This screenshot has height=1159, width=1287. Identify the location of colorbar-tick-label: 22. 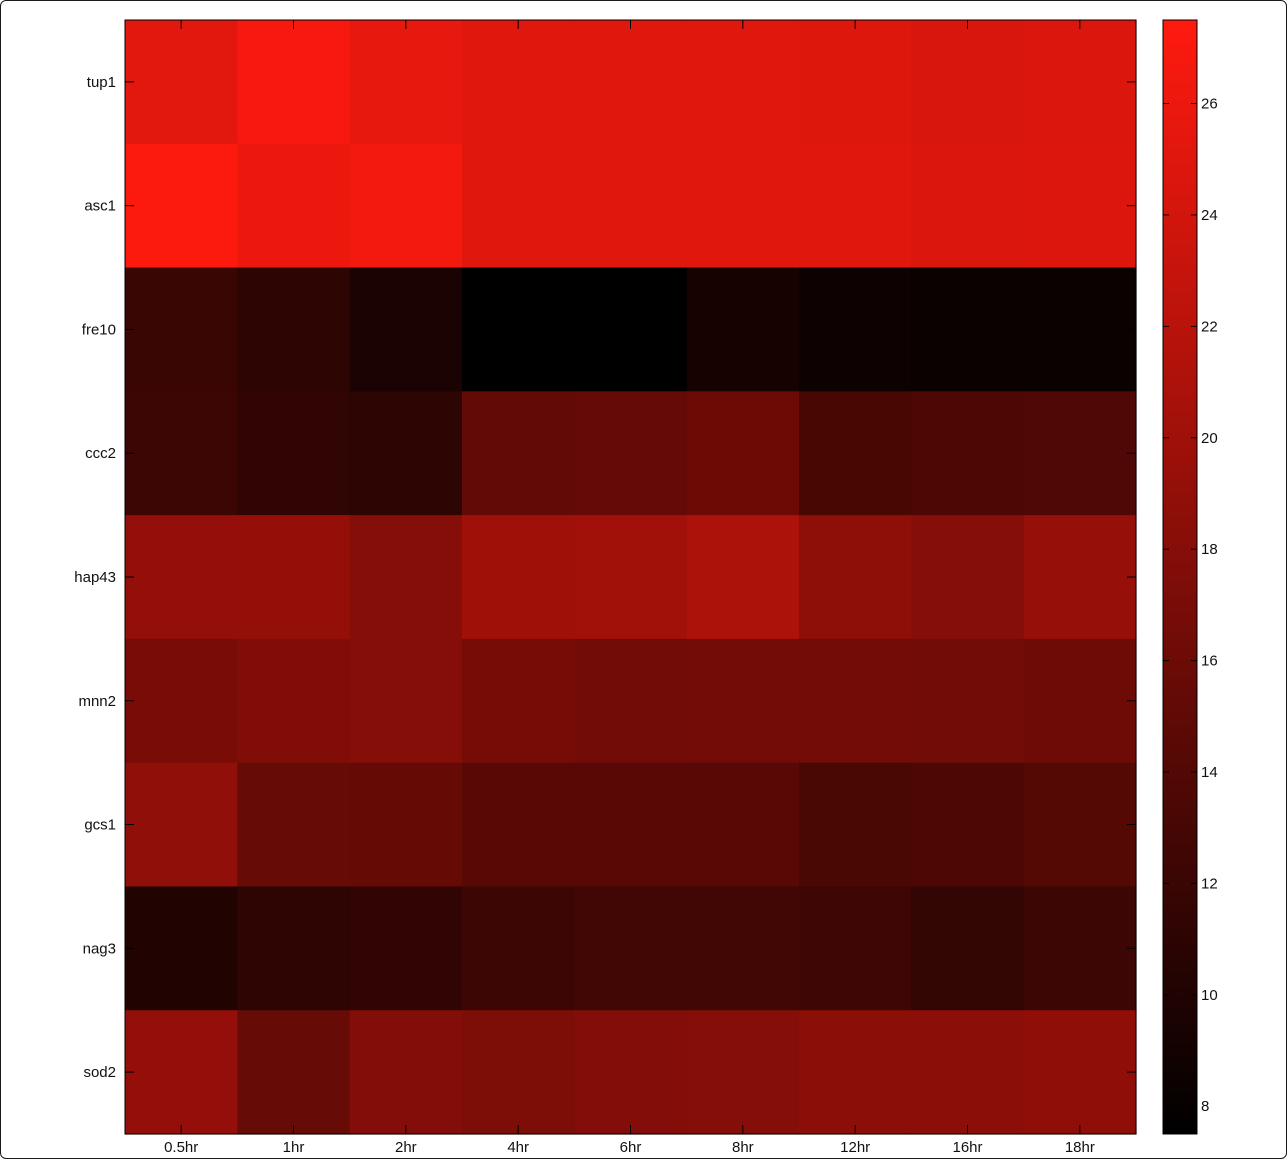
(1209, 326).